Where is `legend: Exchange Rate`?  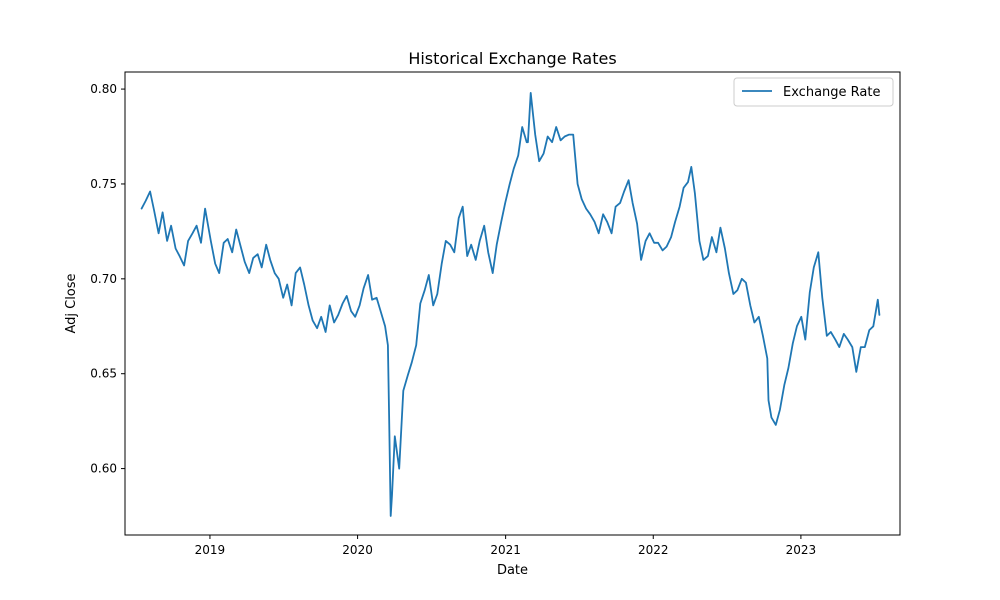 legend: Exchange Rate is located at coordinates (813, 92).